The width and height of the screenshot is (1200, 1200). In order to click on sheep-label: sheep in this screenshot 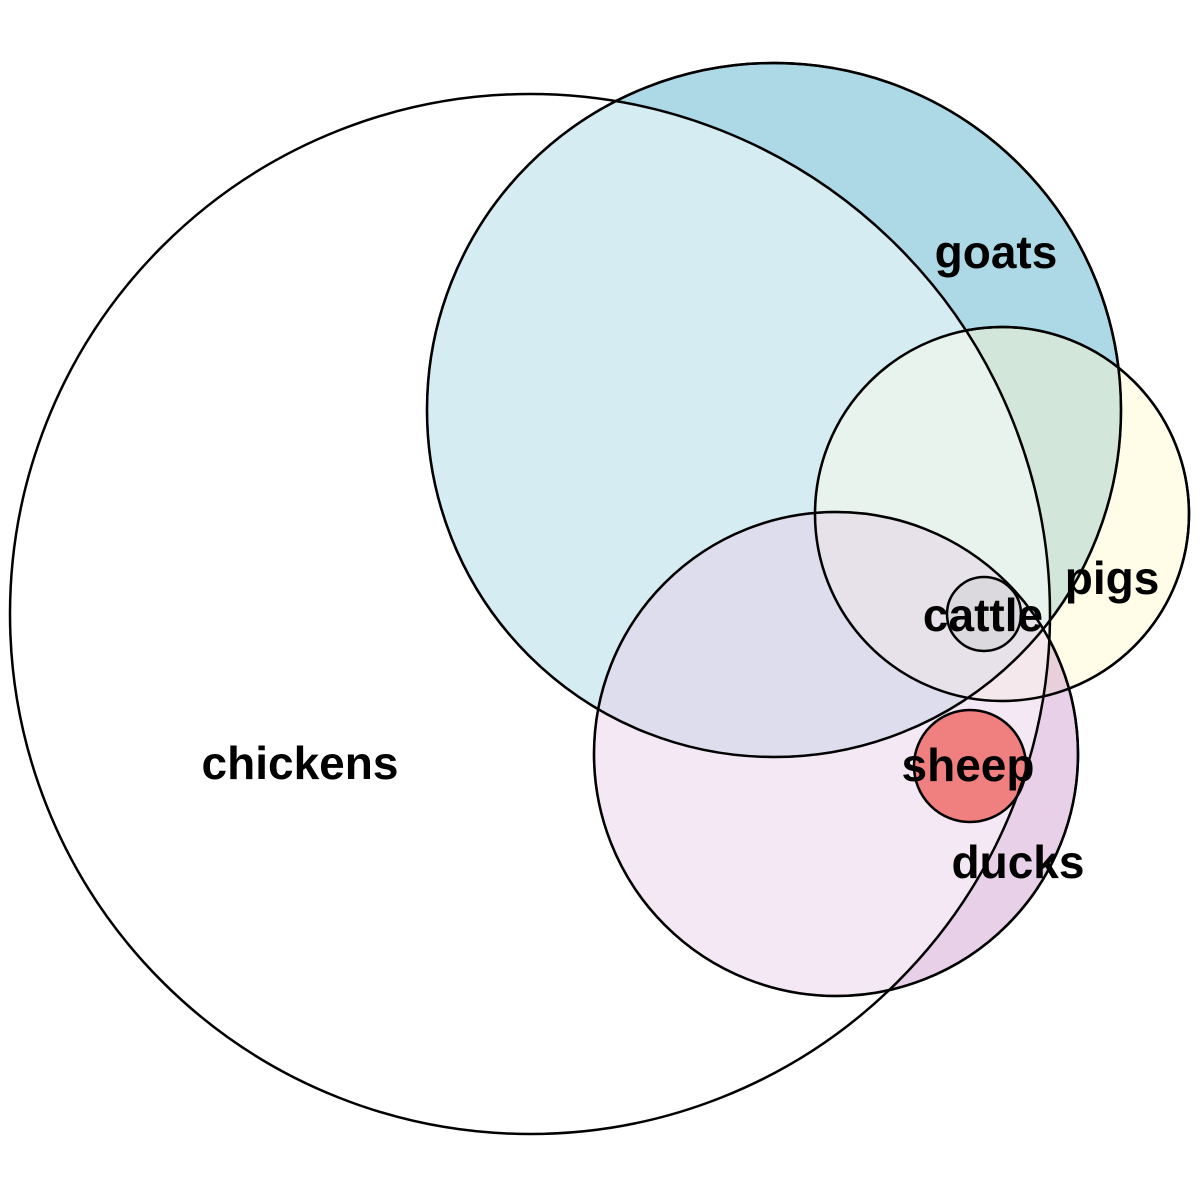, I will do `click(968, 765)`.